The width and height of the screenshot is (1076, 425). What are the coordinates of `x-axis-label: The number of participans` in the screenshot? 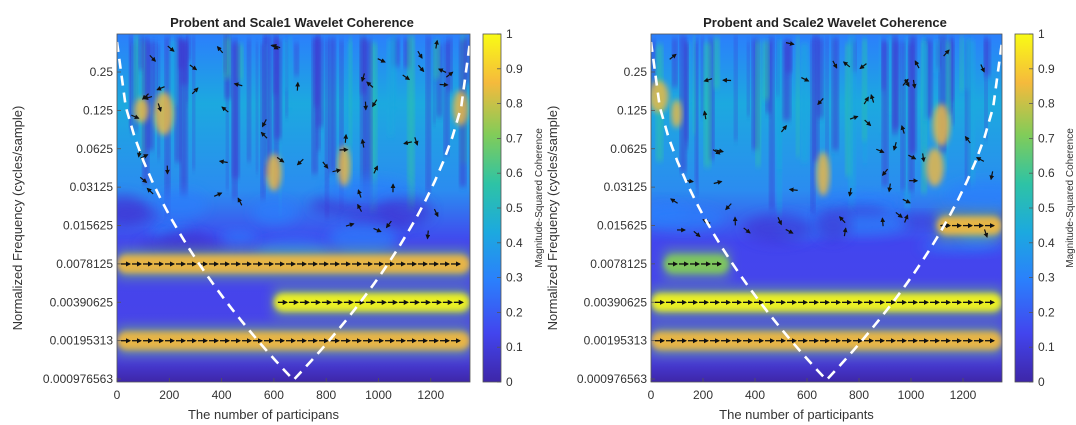 It's located at (264, 414).